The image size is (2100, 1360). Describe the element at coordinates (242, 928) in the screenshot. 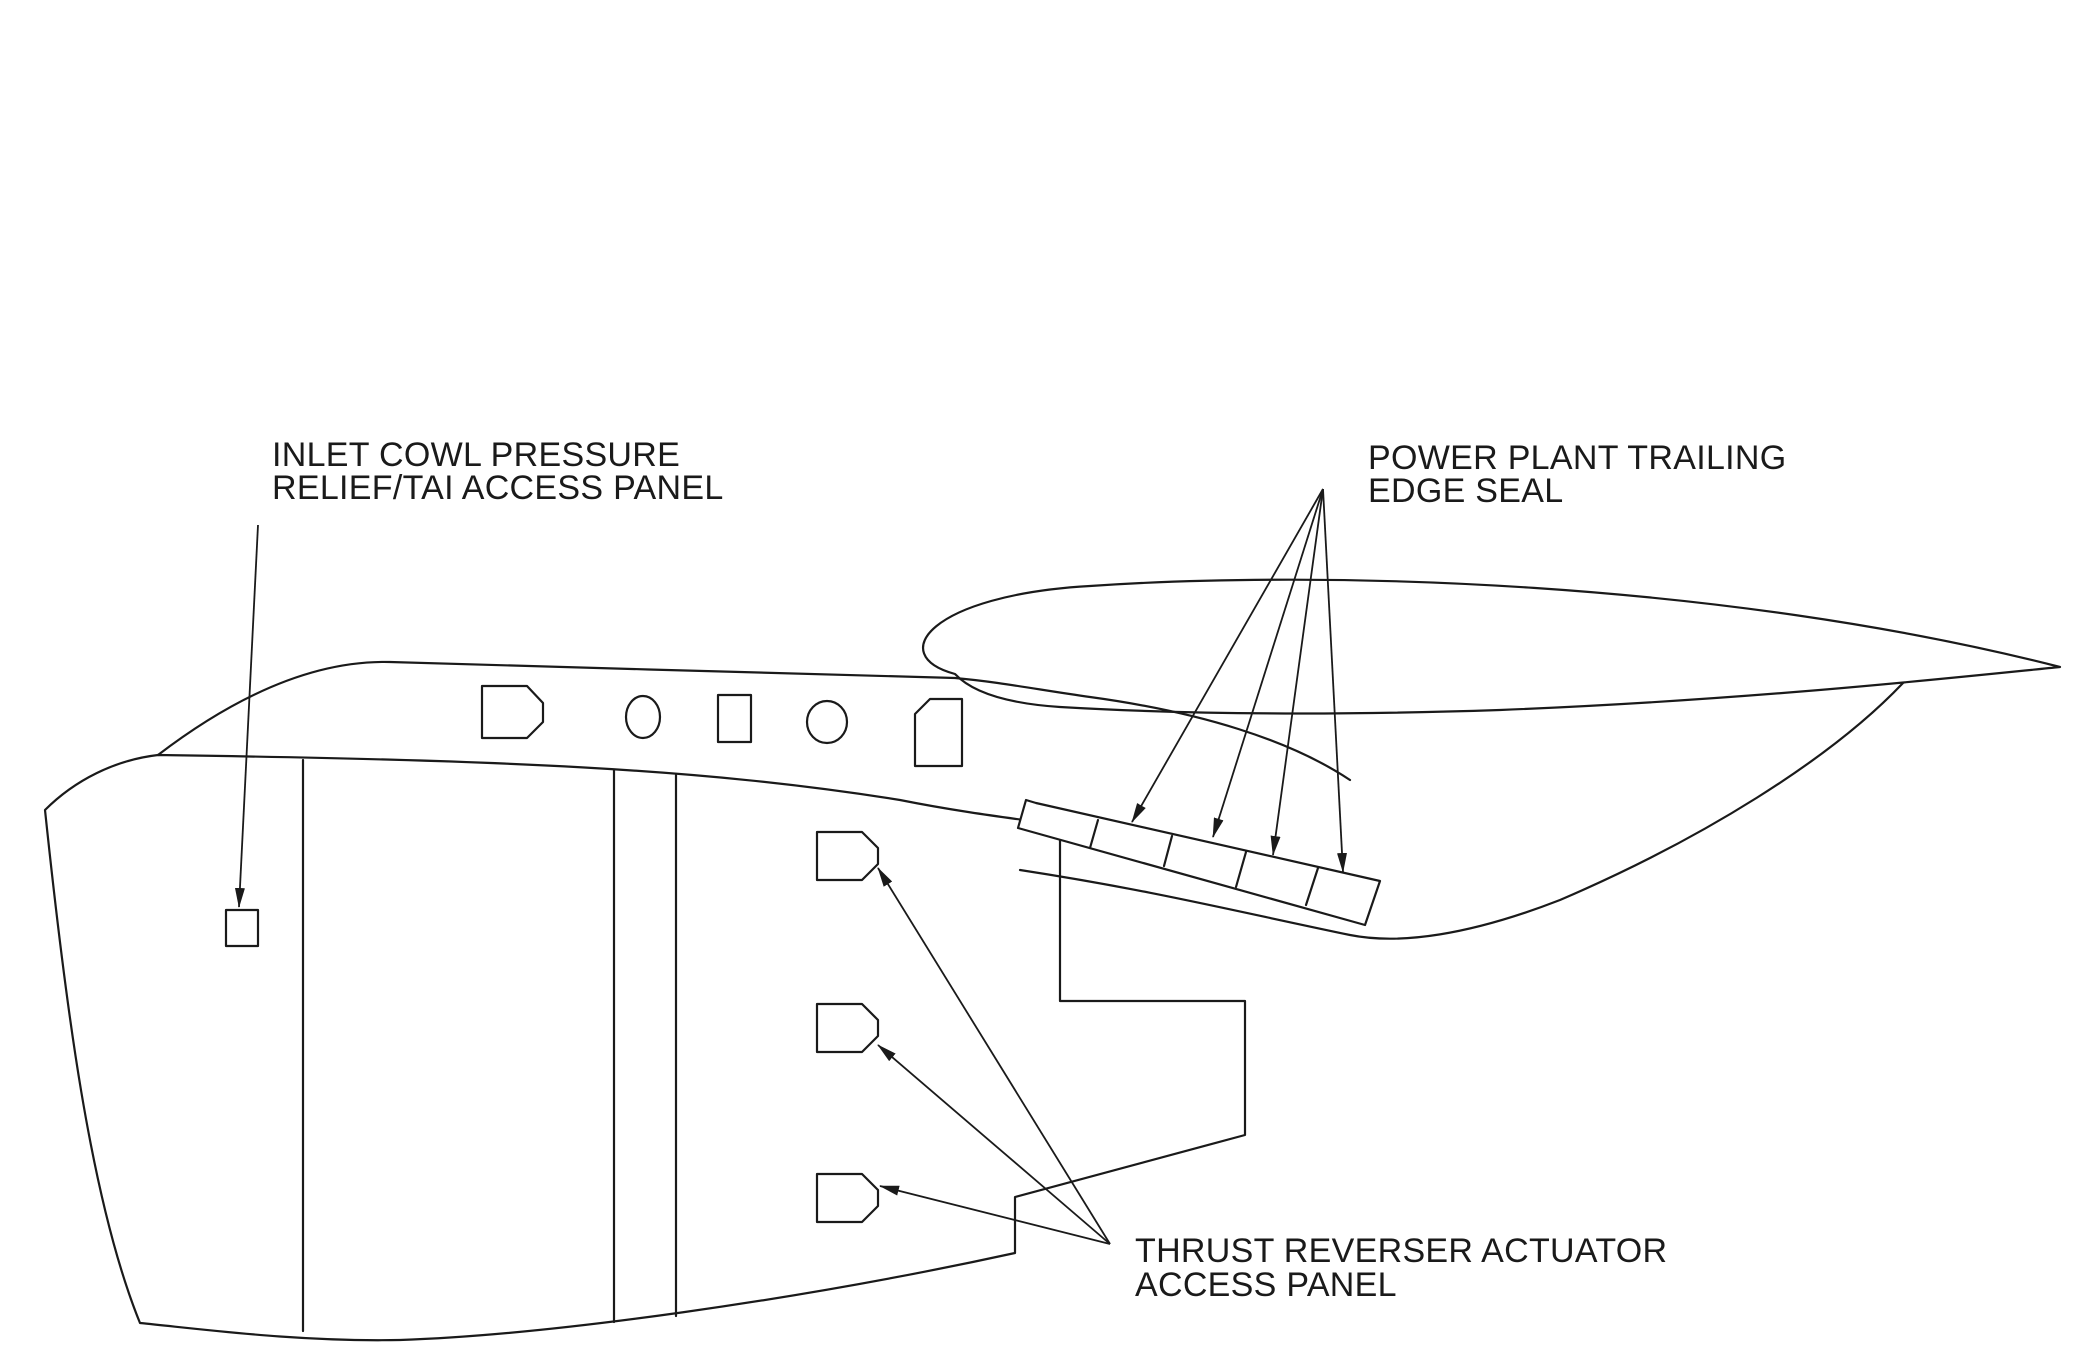

I see `inlet-cowl-access-panel` at that location.